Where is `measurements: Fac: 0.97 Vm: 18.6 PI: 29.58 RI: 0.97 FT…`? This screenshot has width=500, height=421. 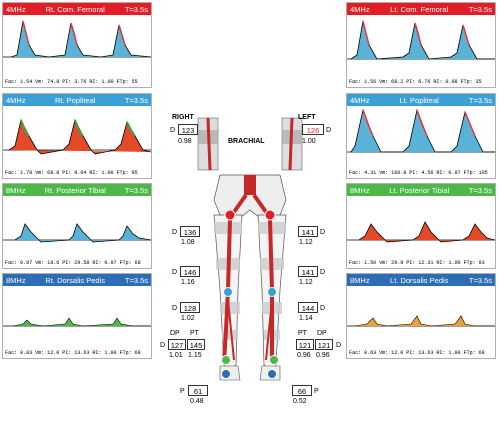
measurements: Fac: 0.97 Vm: 18.6 PI: 29.58 RI: 0.97 FT… is located at coordinates (73, 263).